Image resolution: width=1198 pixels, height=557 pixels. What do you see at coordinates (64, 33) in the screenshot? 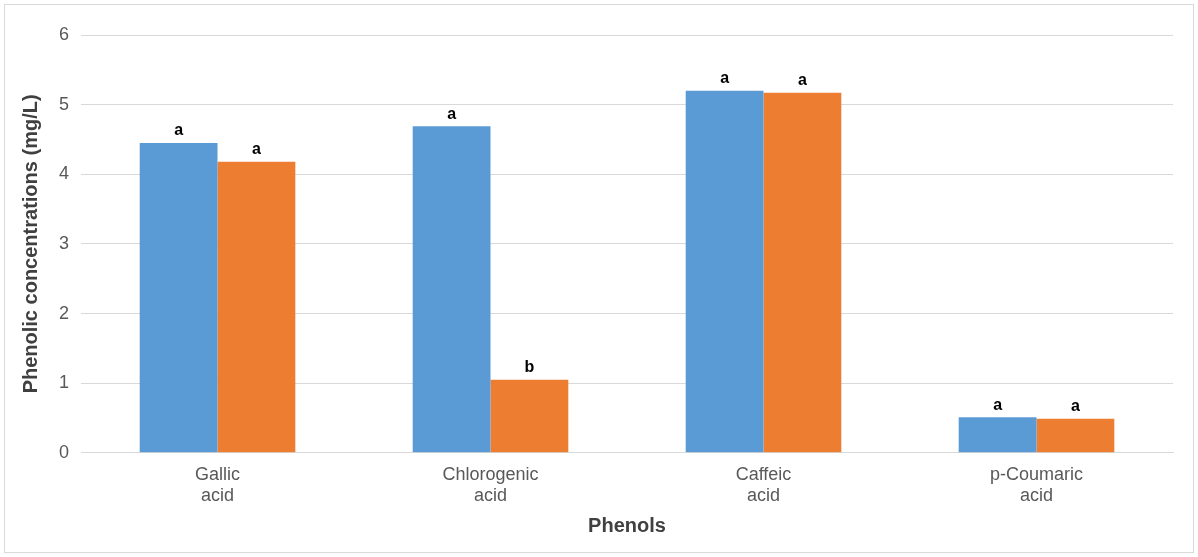
I see `y-tick-label: 6` at bounding box center [64, 33].